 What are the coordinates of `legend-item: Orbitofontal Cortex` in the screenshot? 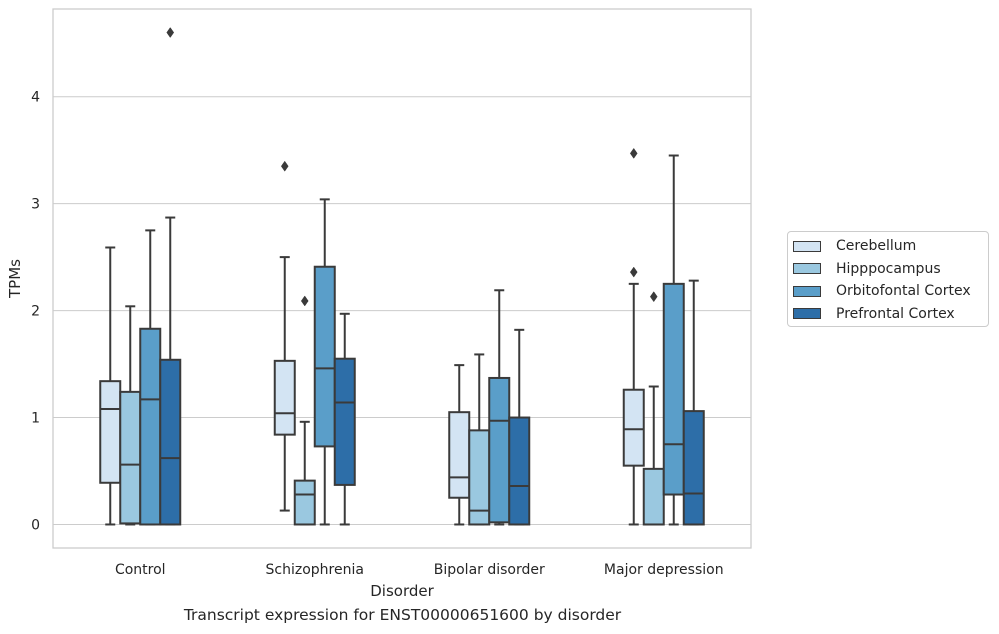 It's located at (890, 291).